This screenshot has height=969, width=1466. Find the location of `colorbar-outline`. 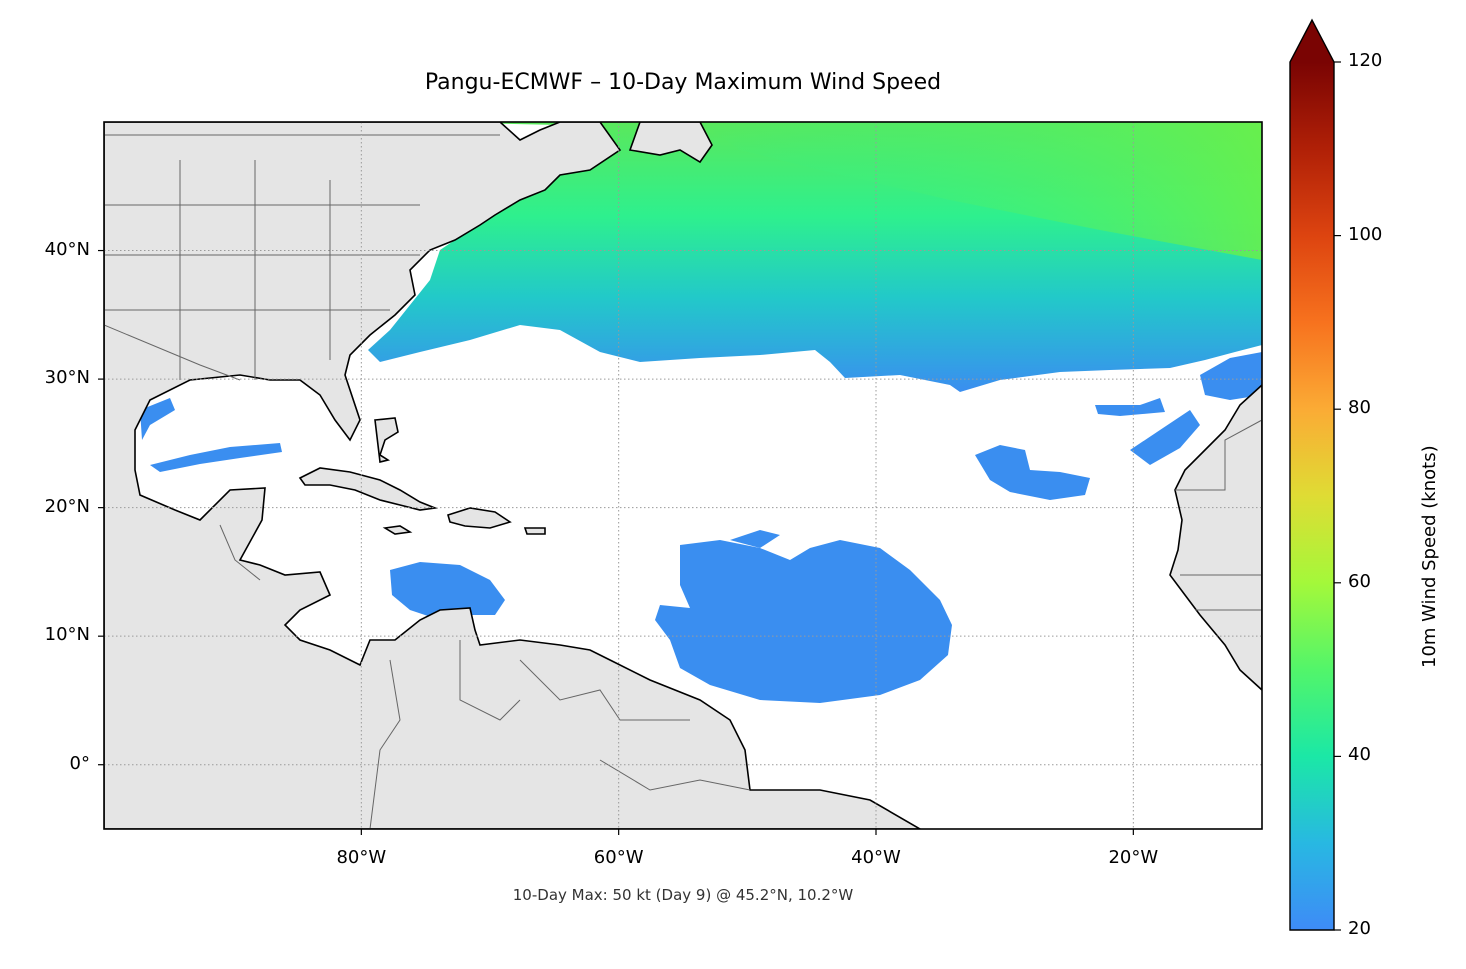

colorbar-outline is located at coordinates (1312, 474).